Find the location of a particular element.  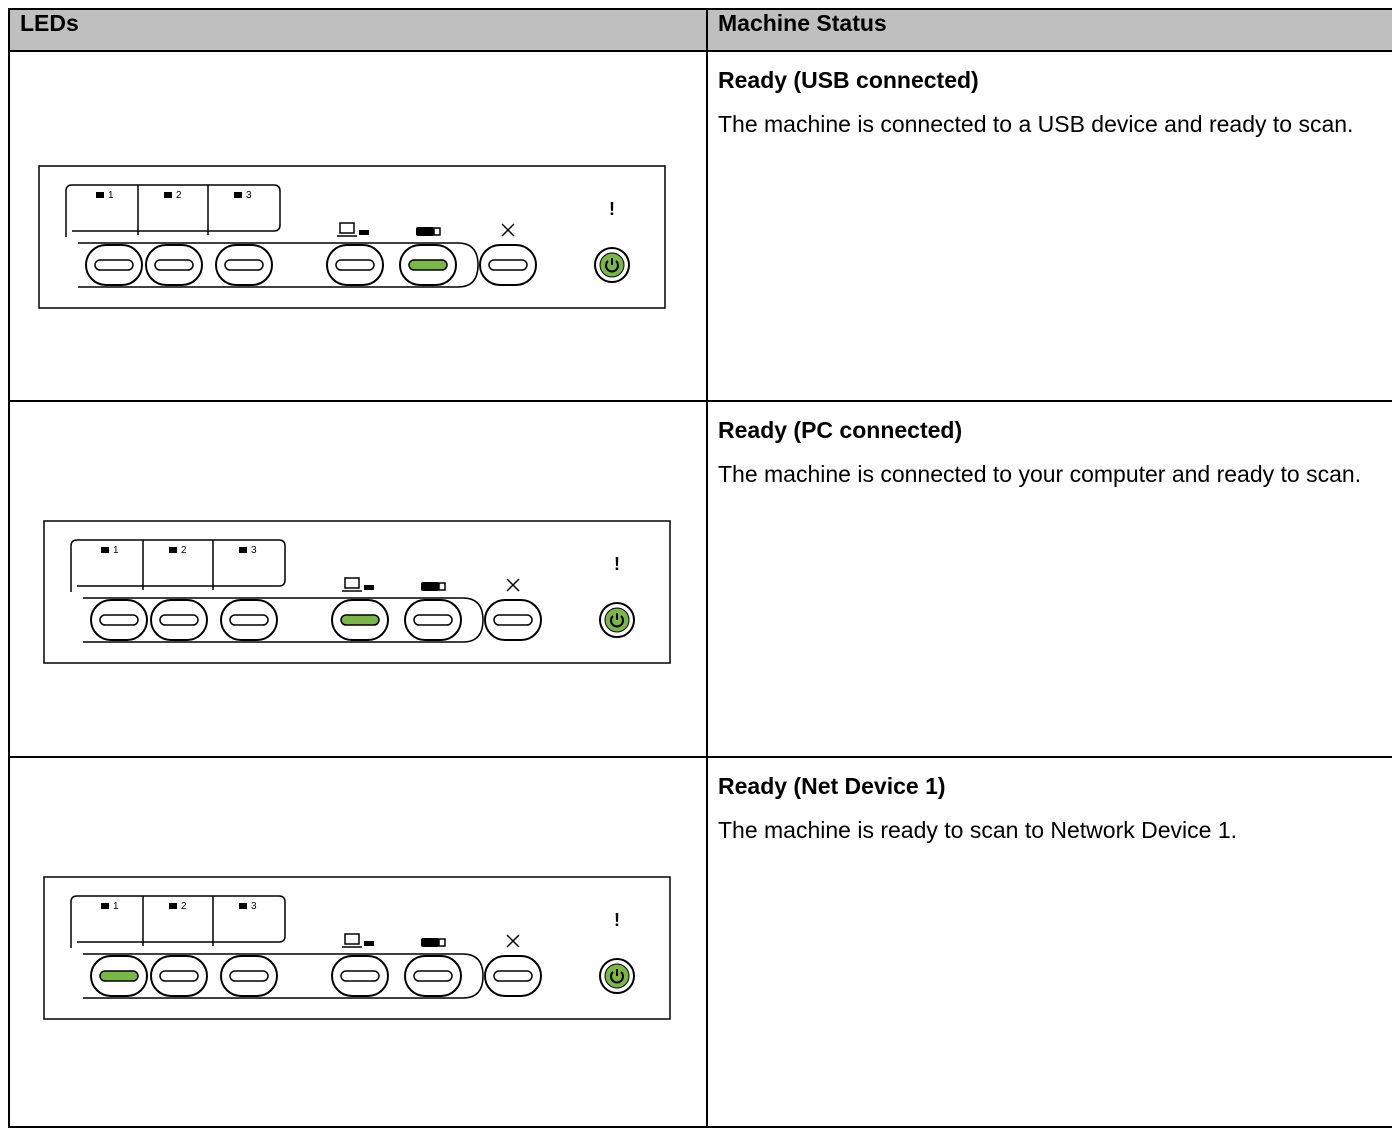

header-row: LEDs Machine Status is located at coordinates (700, 30).